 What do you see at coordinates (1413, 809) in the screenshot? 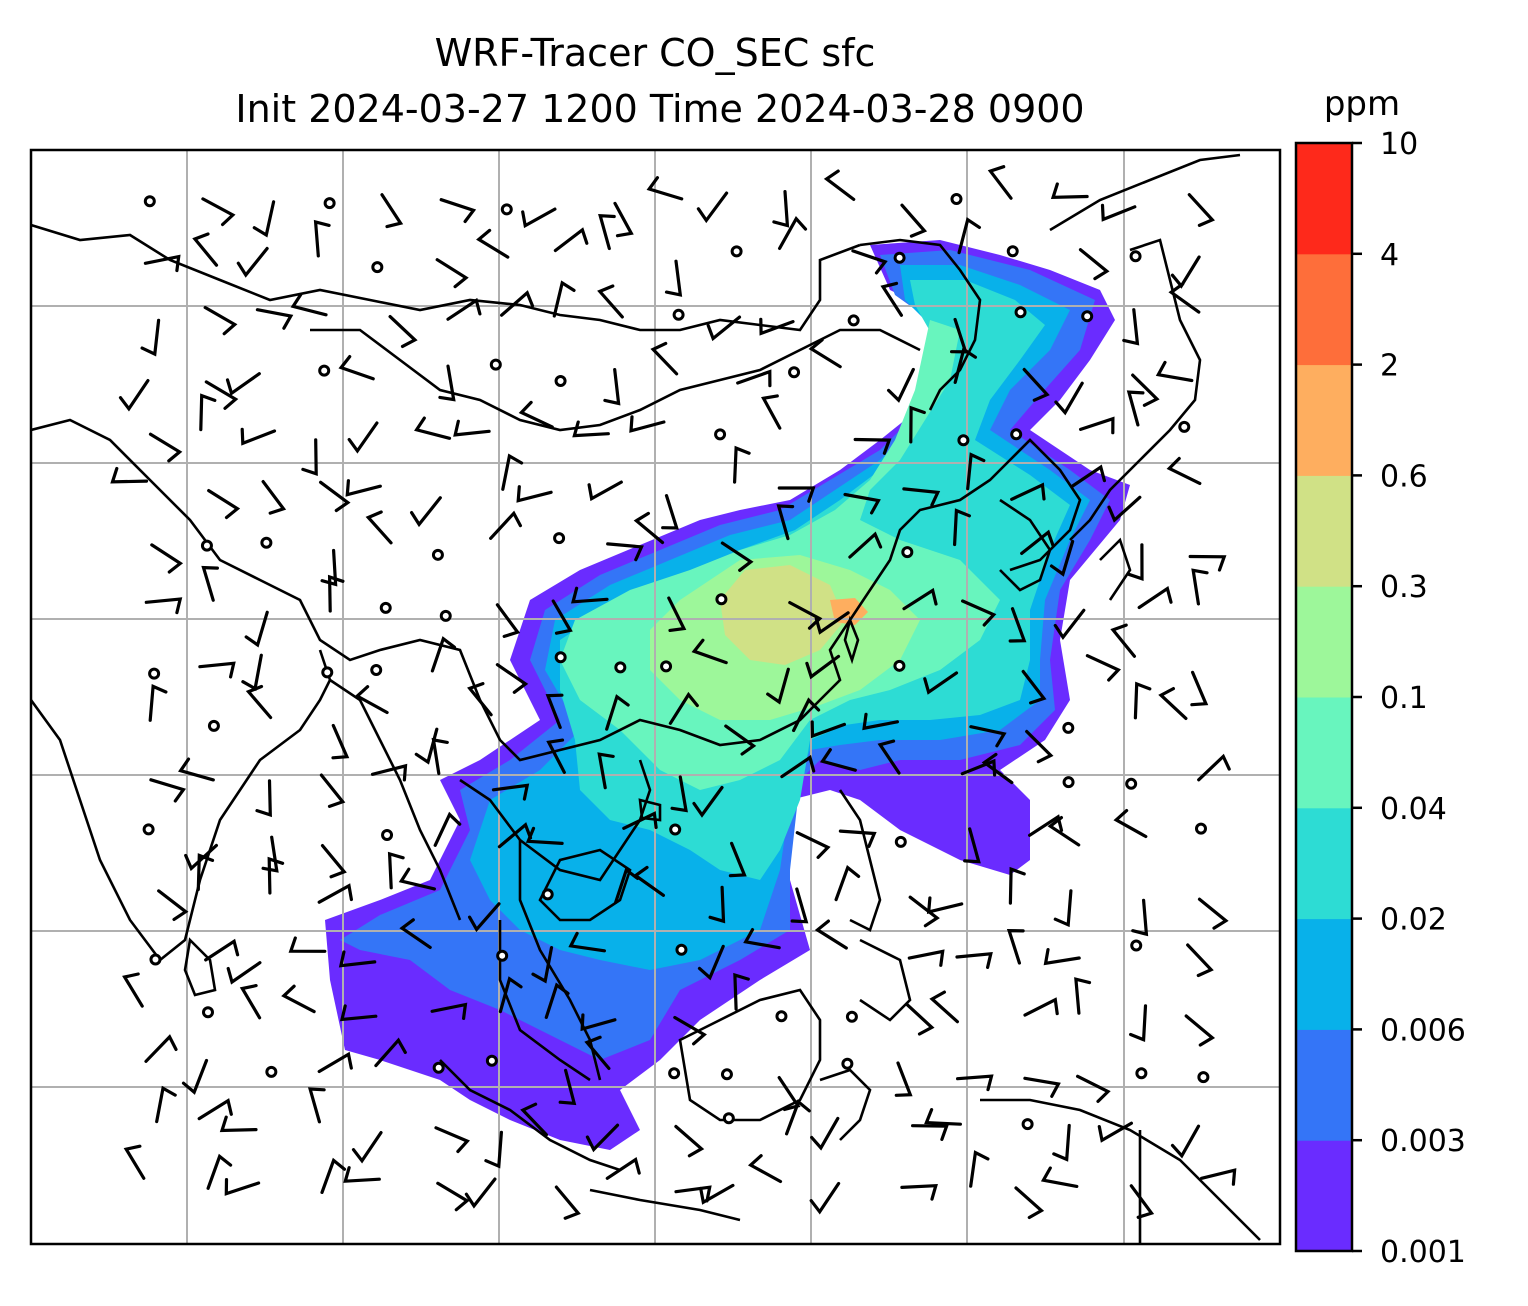
I see `colorbar-tick-label: 0.04` at bounding box center [1413, 809].